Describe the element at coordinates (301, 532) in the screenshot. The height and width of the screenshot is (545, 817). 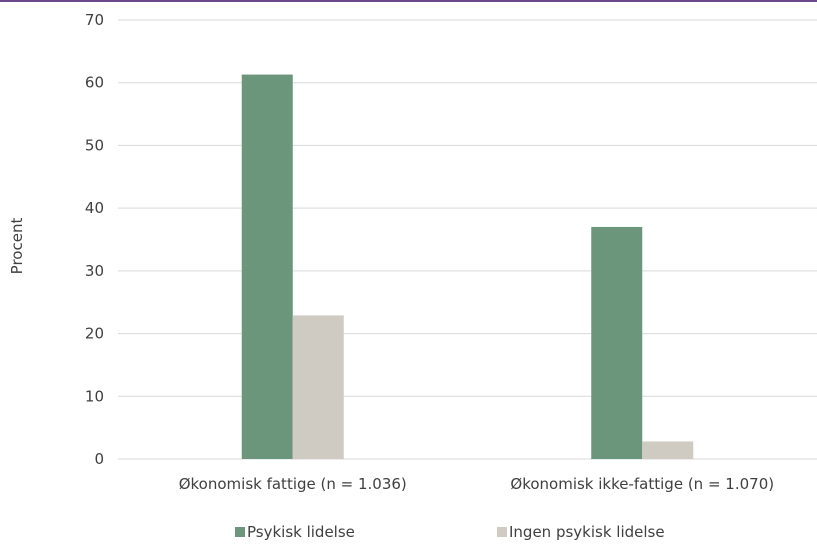
I see `legend-label: Psykisk lidelse` at that location.